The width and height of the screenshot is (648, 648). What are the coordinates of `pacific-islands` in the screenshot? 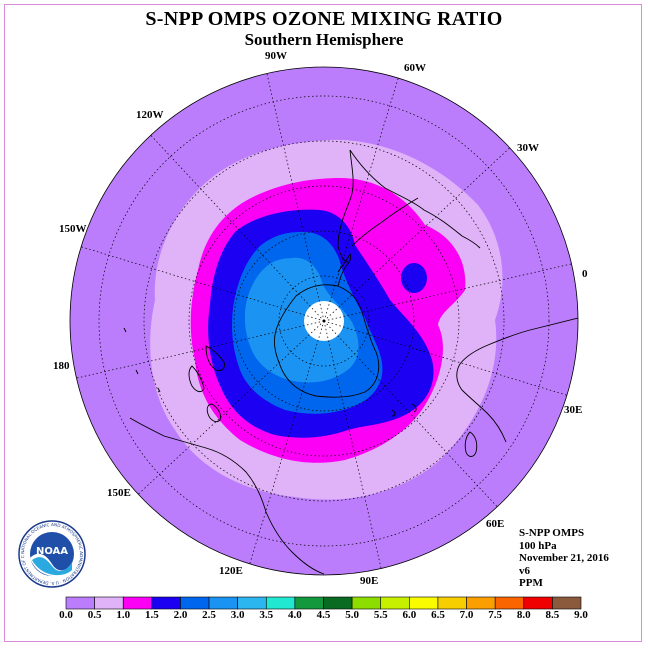 It's located at (142, 360).